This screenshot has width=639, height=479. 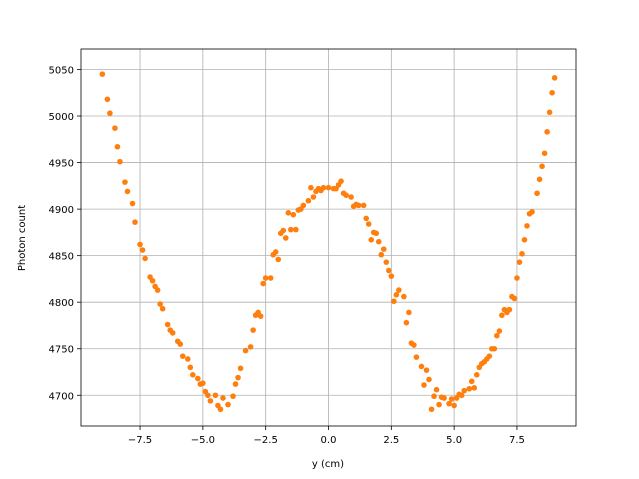 What do you see at coordinates (328, 464) in the screenshot?
I see `x-axis-label: y (cm)` at bounding box center [328, 464].